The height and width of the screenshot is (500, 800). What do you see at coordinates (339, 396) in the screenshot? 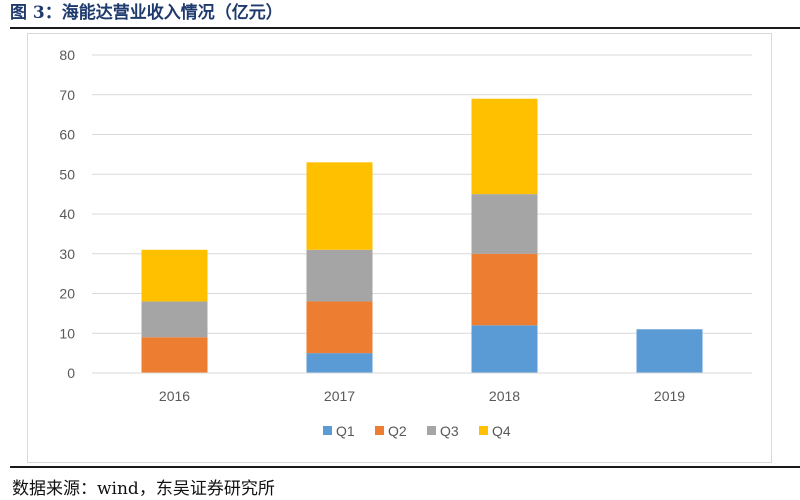
I see `x-tick-label: 2017` at bounding box center [339, 396].